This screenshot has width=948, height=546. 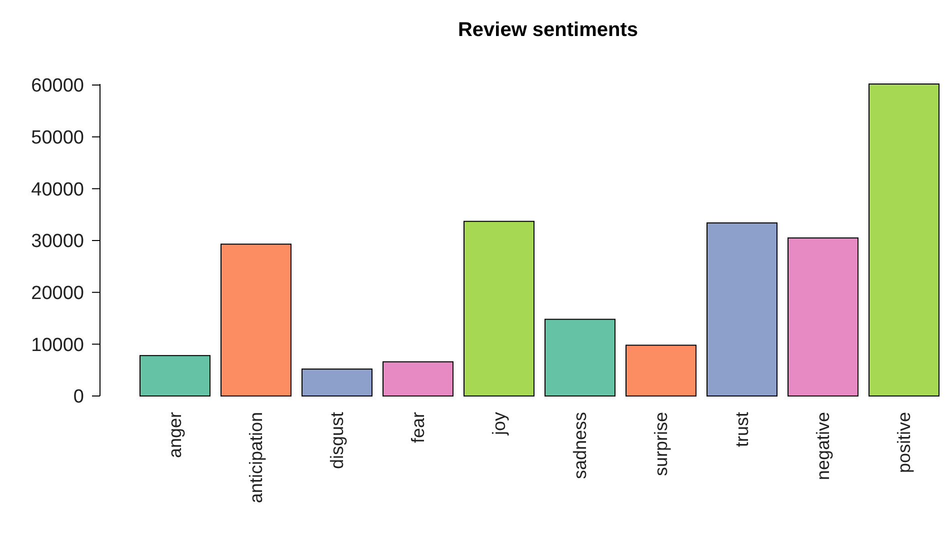 What do you see at coordinates (256, 458) in the screenshot?
I see `x-tick-label: anticipation` at bounding box center [256, 458].